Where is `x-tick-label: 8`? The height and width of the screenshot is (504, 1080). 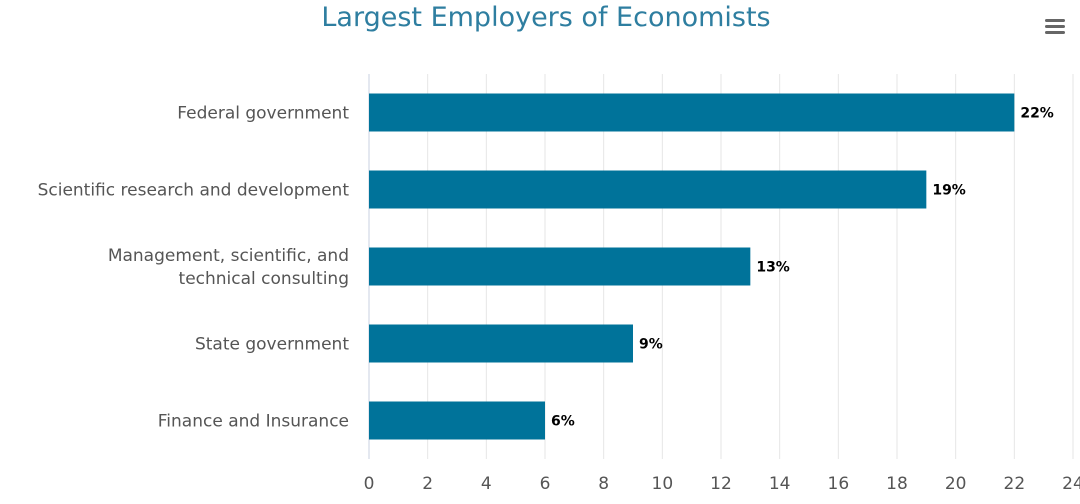 x-tick-label: 8 is located at coordinates (603, 484).